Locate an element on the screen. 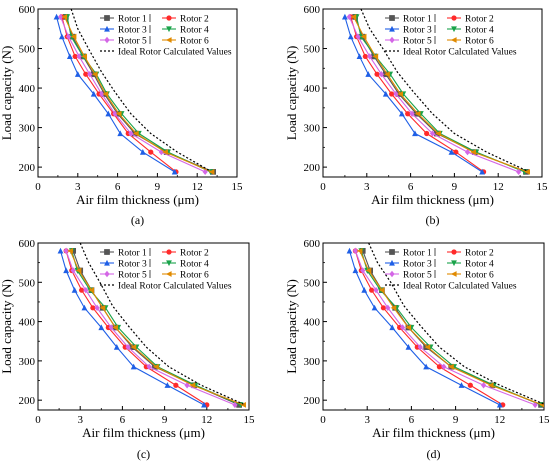  plot-area is located at coordinates (445, 326).